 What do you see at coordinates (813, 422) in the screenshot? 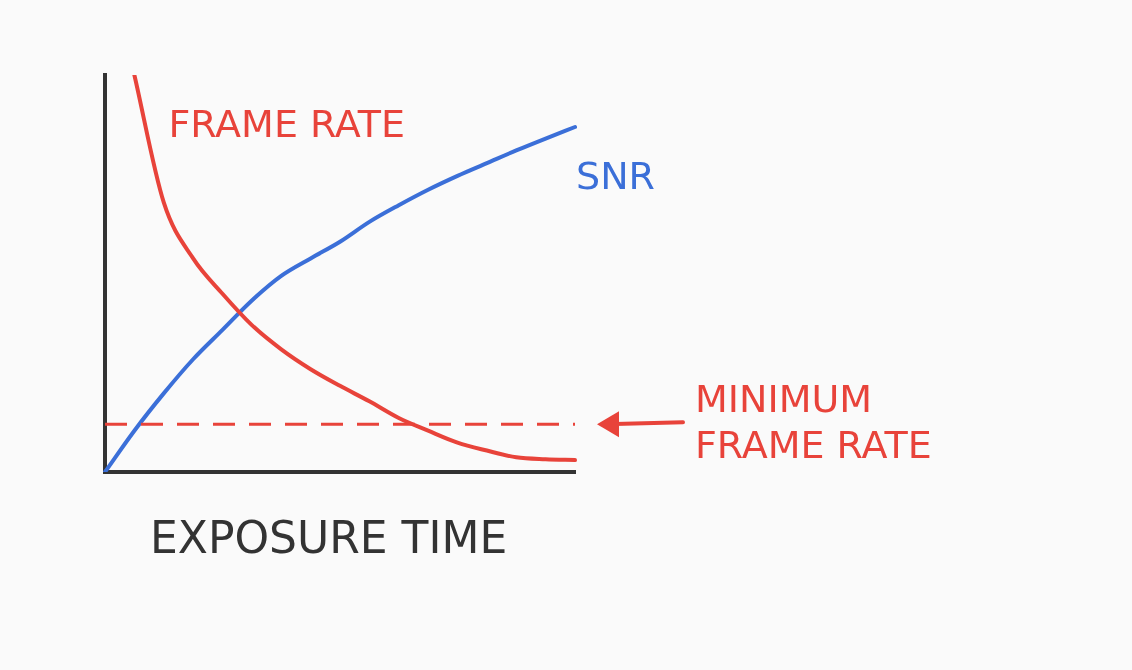
I see `ref-line-label: MINIMUM FRAME RATE` at bounding box center [813, 422].